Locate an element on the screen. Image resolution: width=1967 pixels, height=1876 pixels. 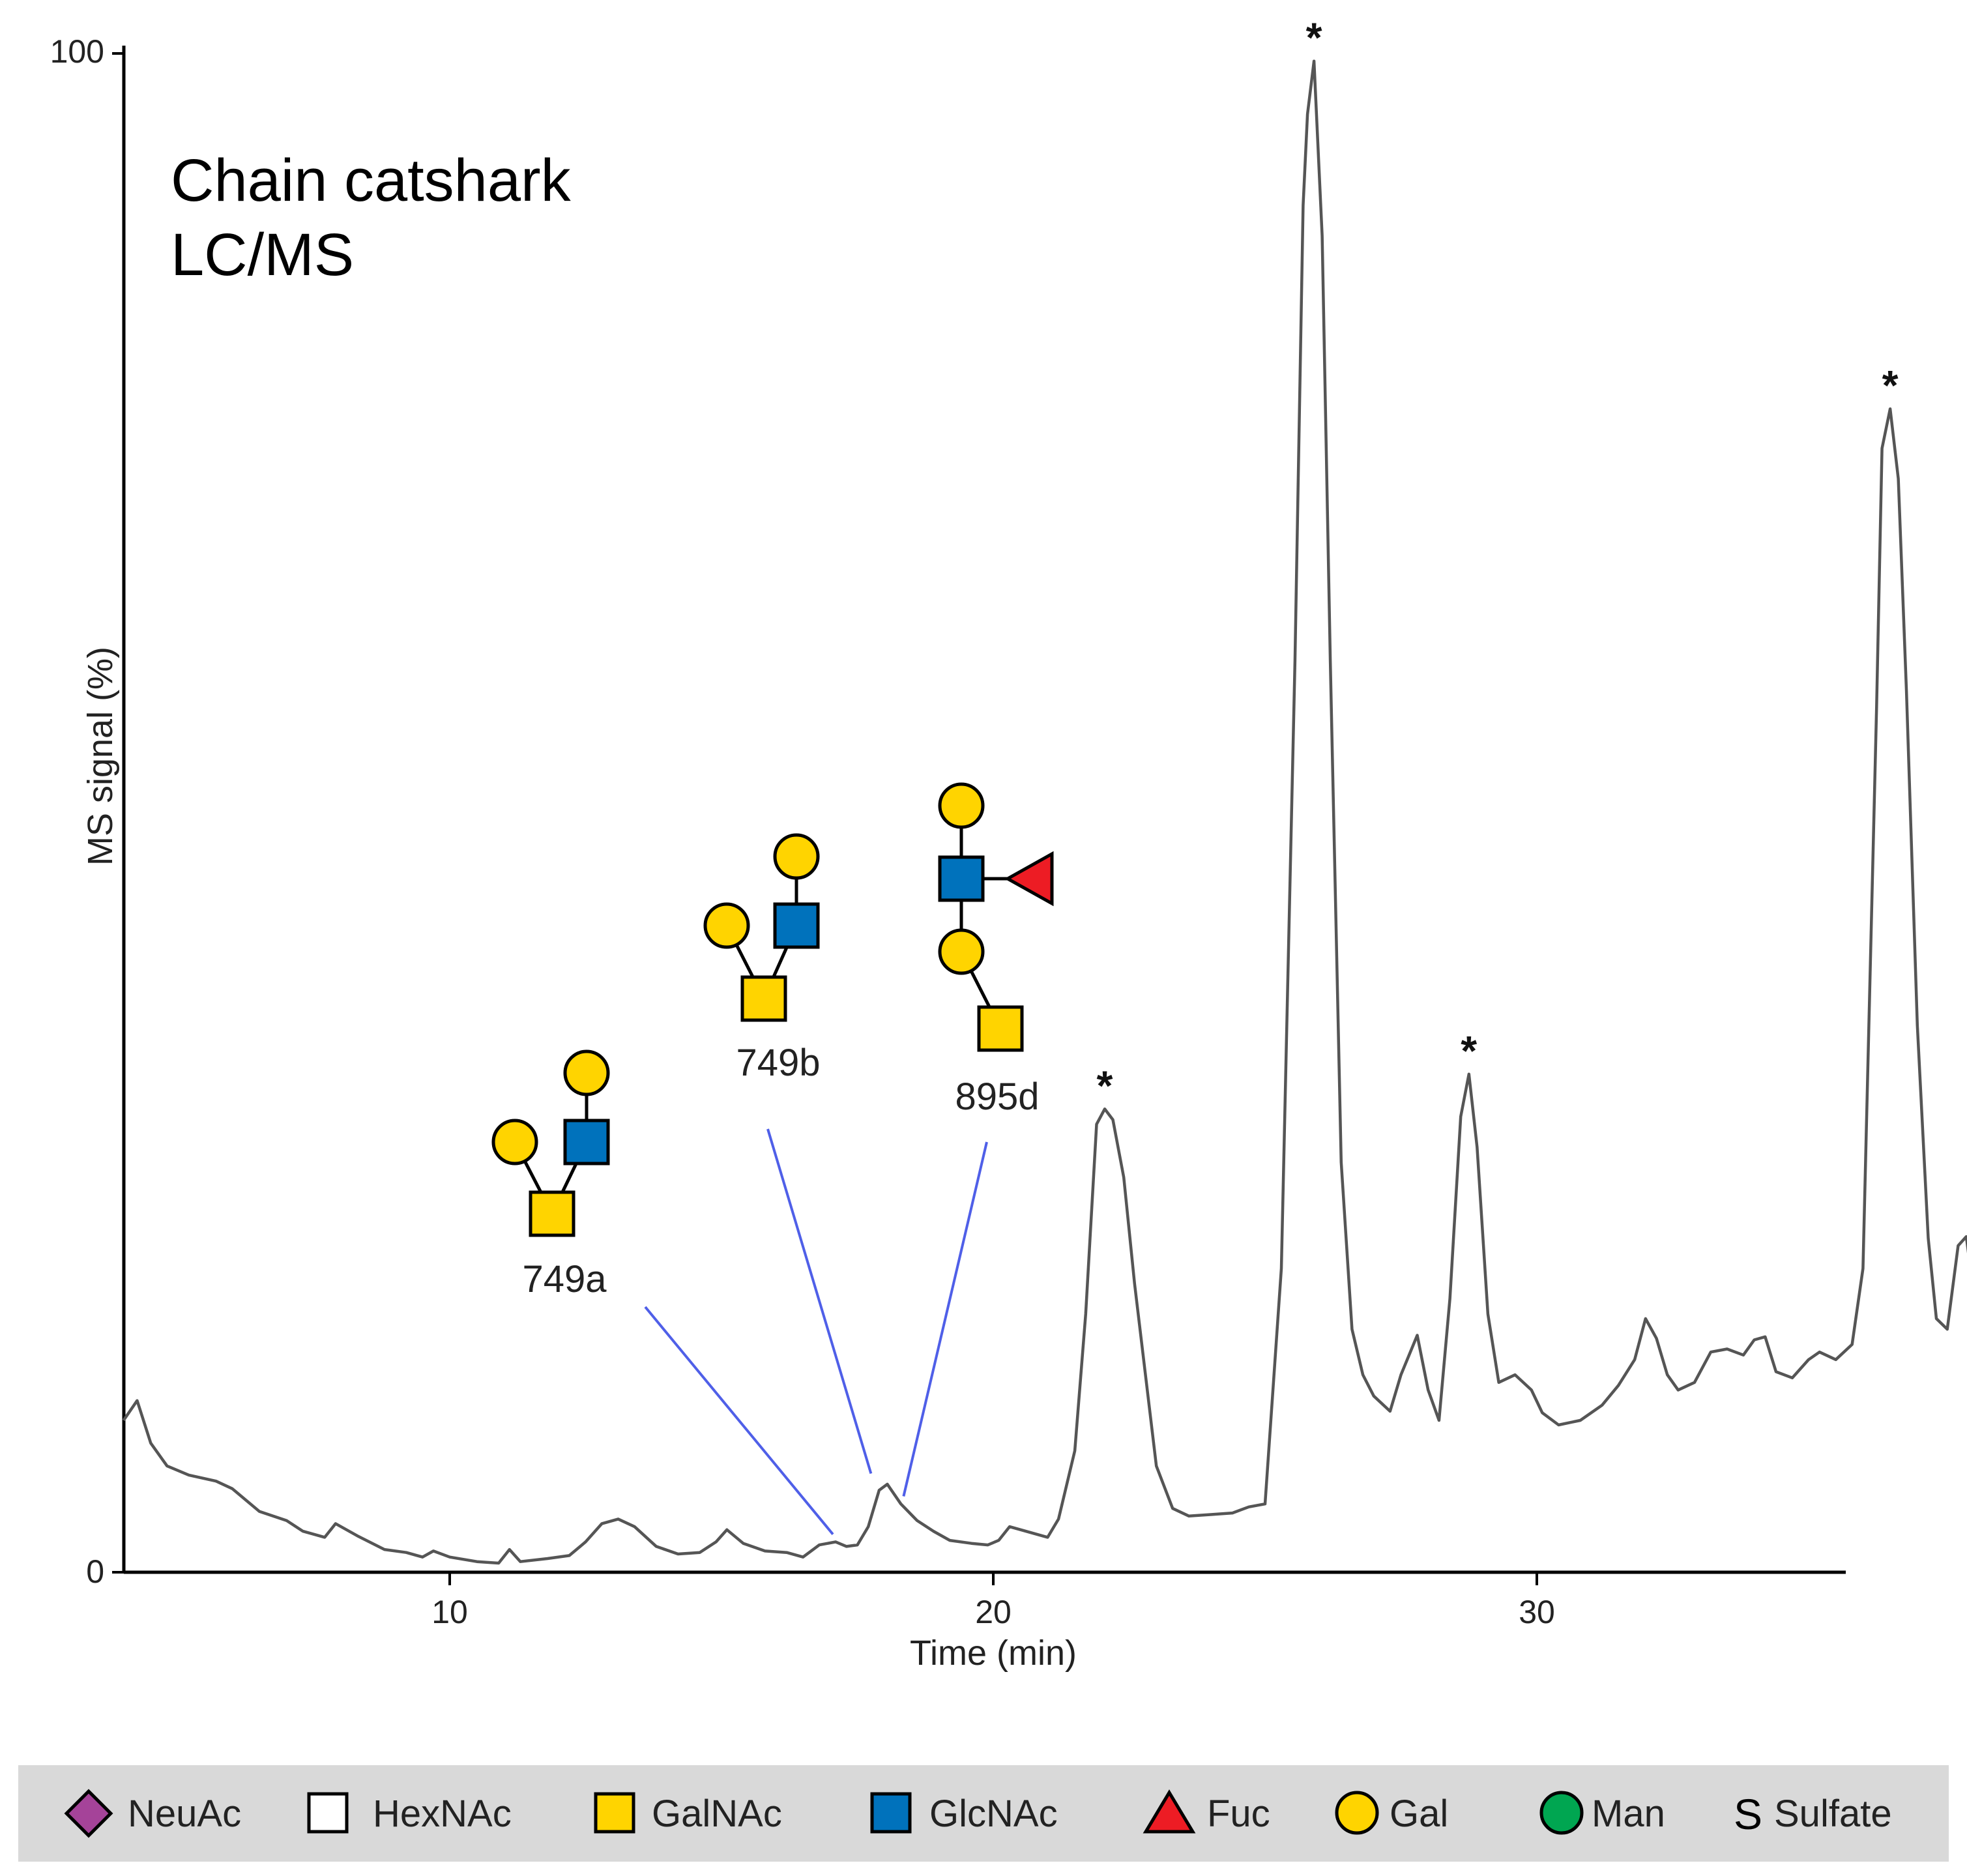
legend-galnac-icon is located at coordinates (614, 1813).